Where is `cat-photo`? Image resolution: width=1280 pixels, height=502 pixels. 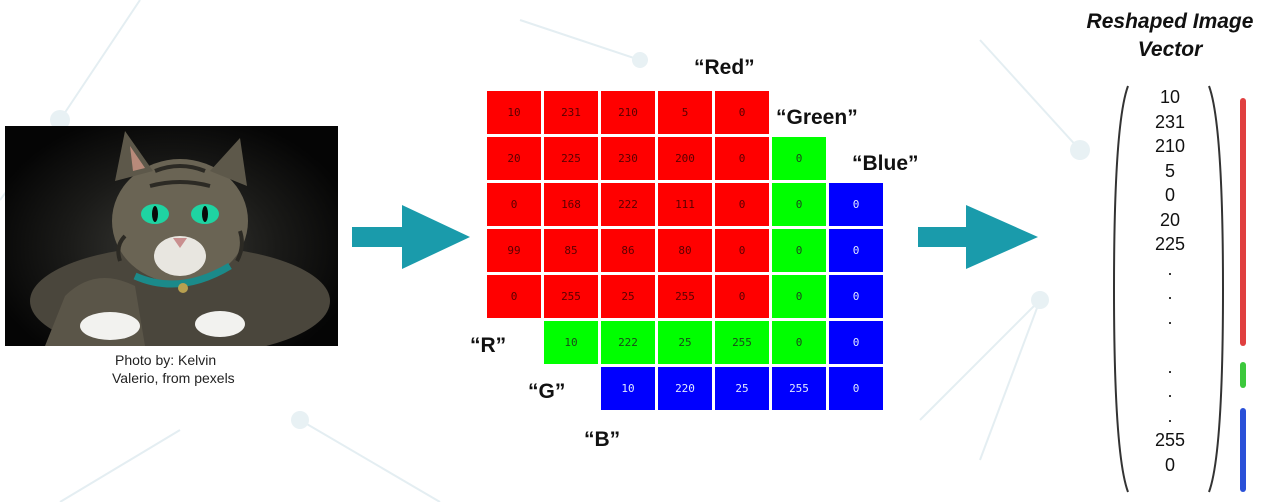
cat-photo is located at coordinates (171, 241).